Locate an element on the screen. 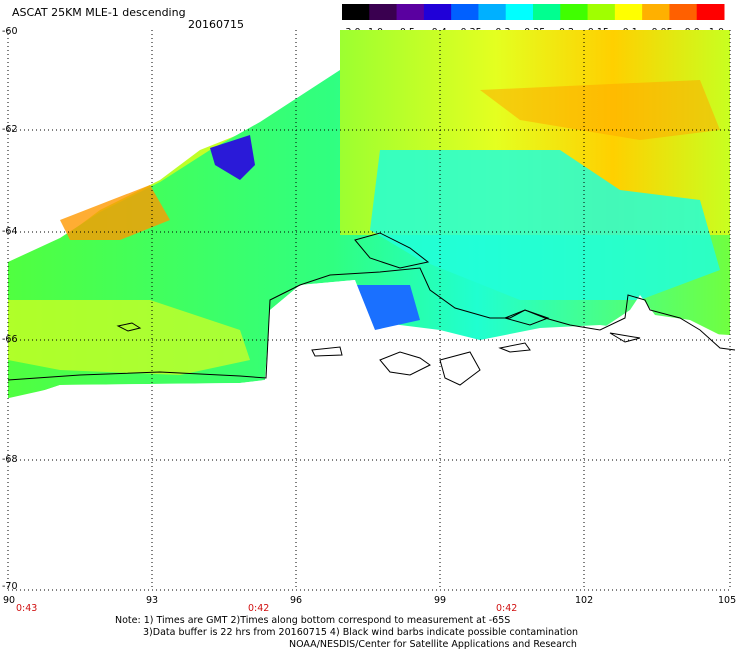 This screenshot has height=651, width=740. lat-label-62: -62 is located at coordinates (10, 129).